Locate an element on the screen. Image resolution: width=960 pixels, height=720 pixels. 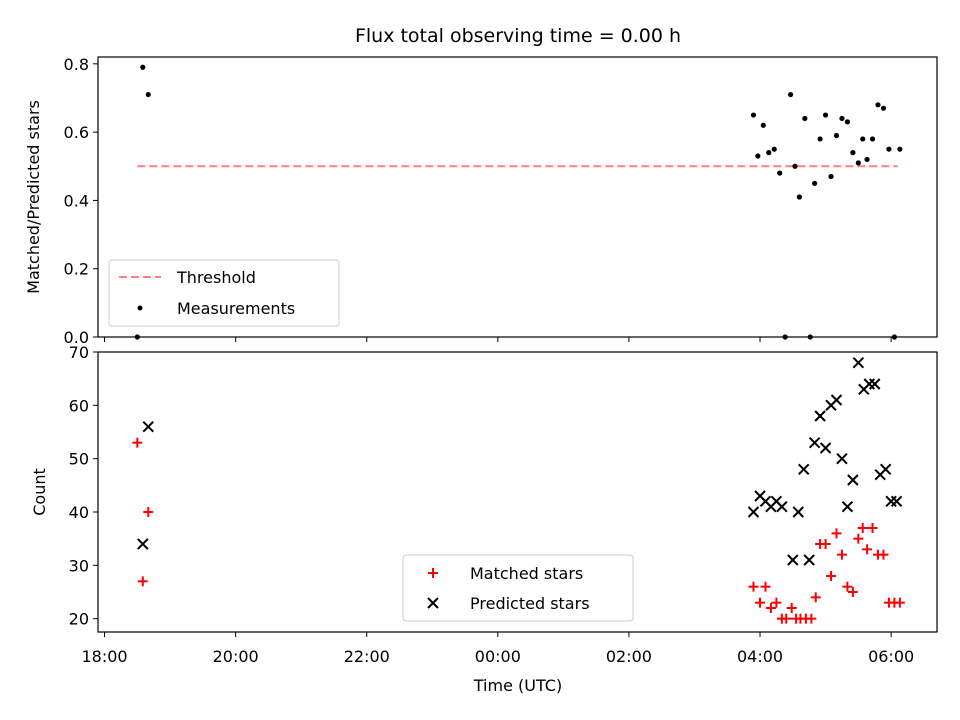
count-x-axis: 18:00 20:00 22:00 00:00 02:00 04:00 06:00 is located at coordinates (498, 649).